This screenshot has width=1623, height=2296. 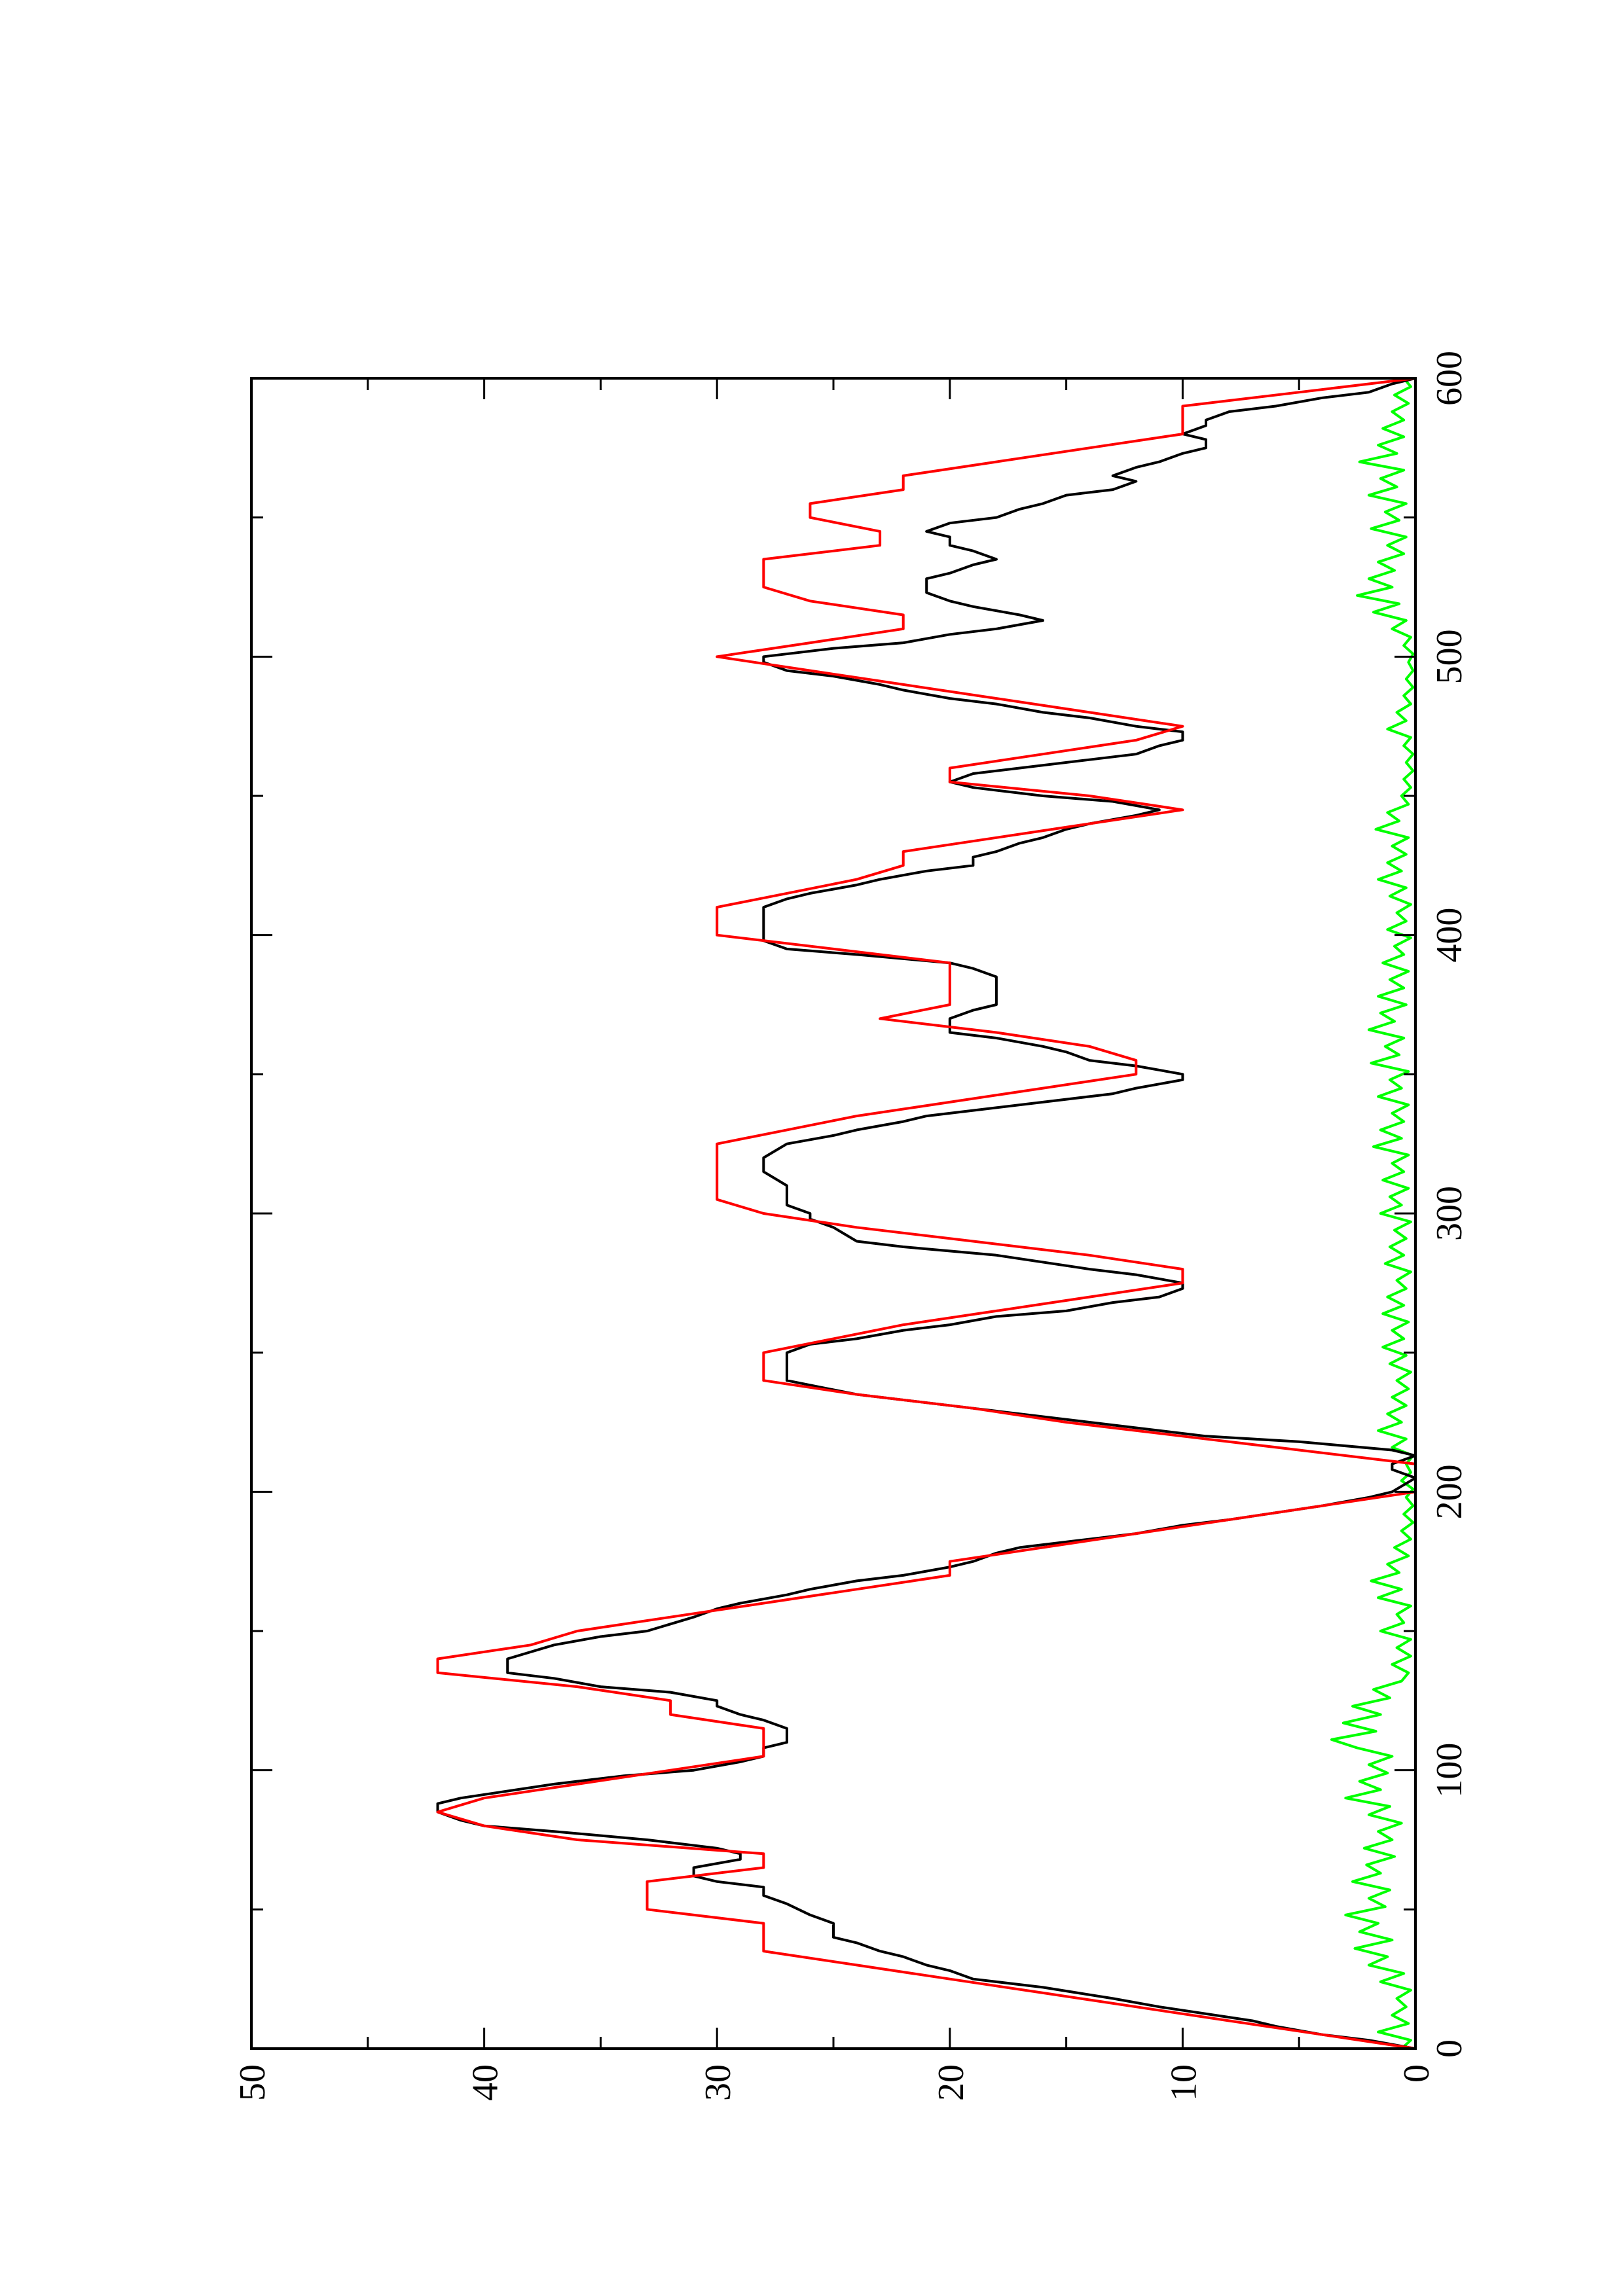 What do you see at coordinates (951, 2082) in the screenshot?
I see `y-tick-label: 20` at bounding box center [951, 2082].